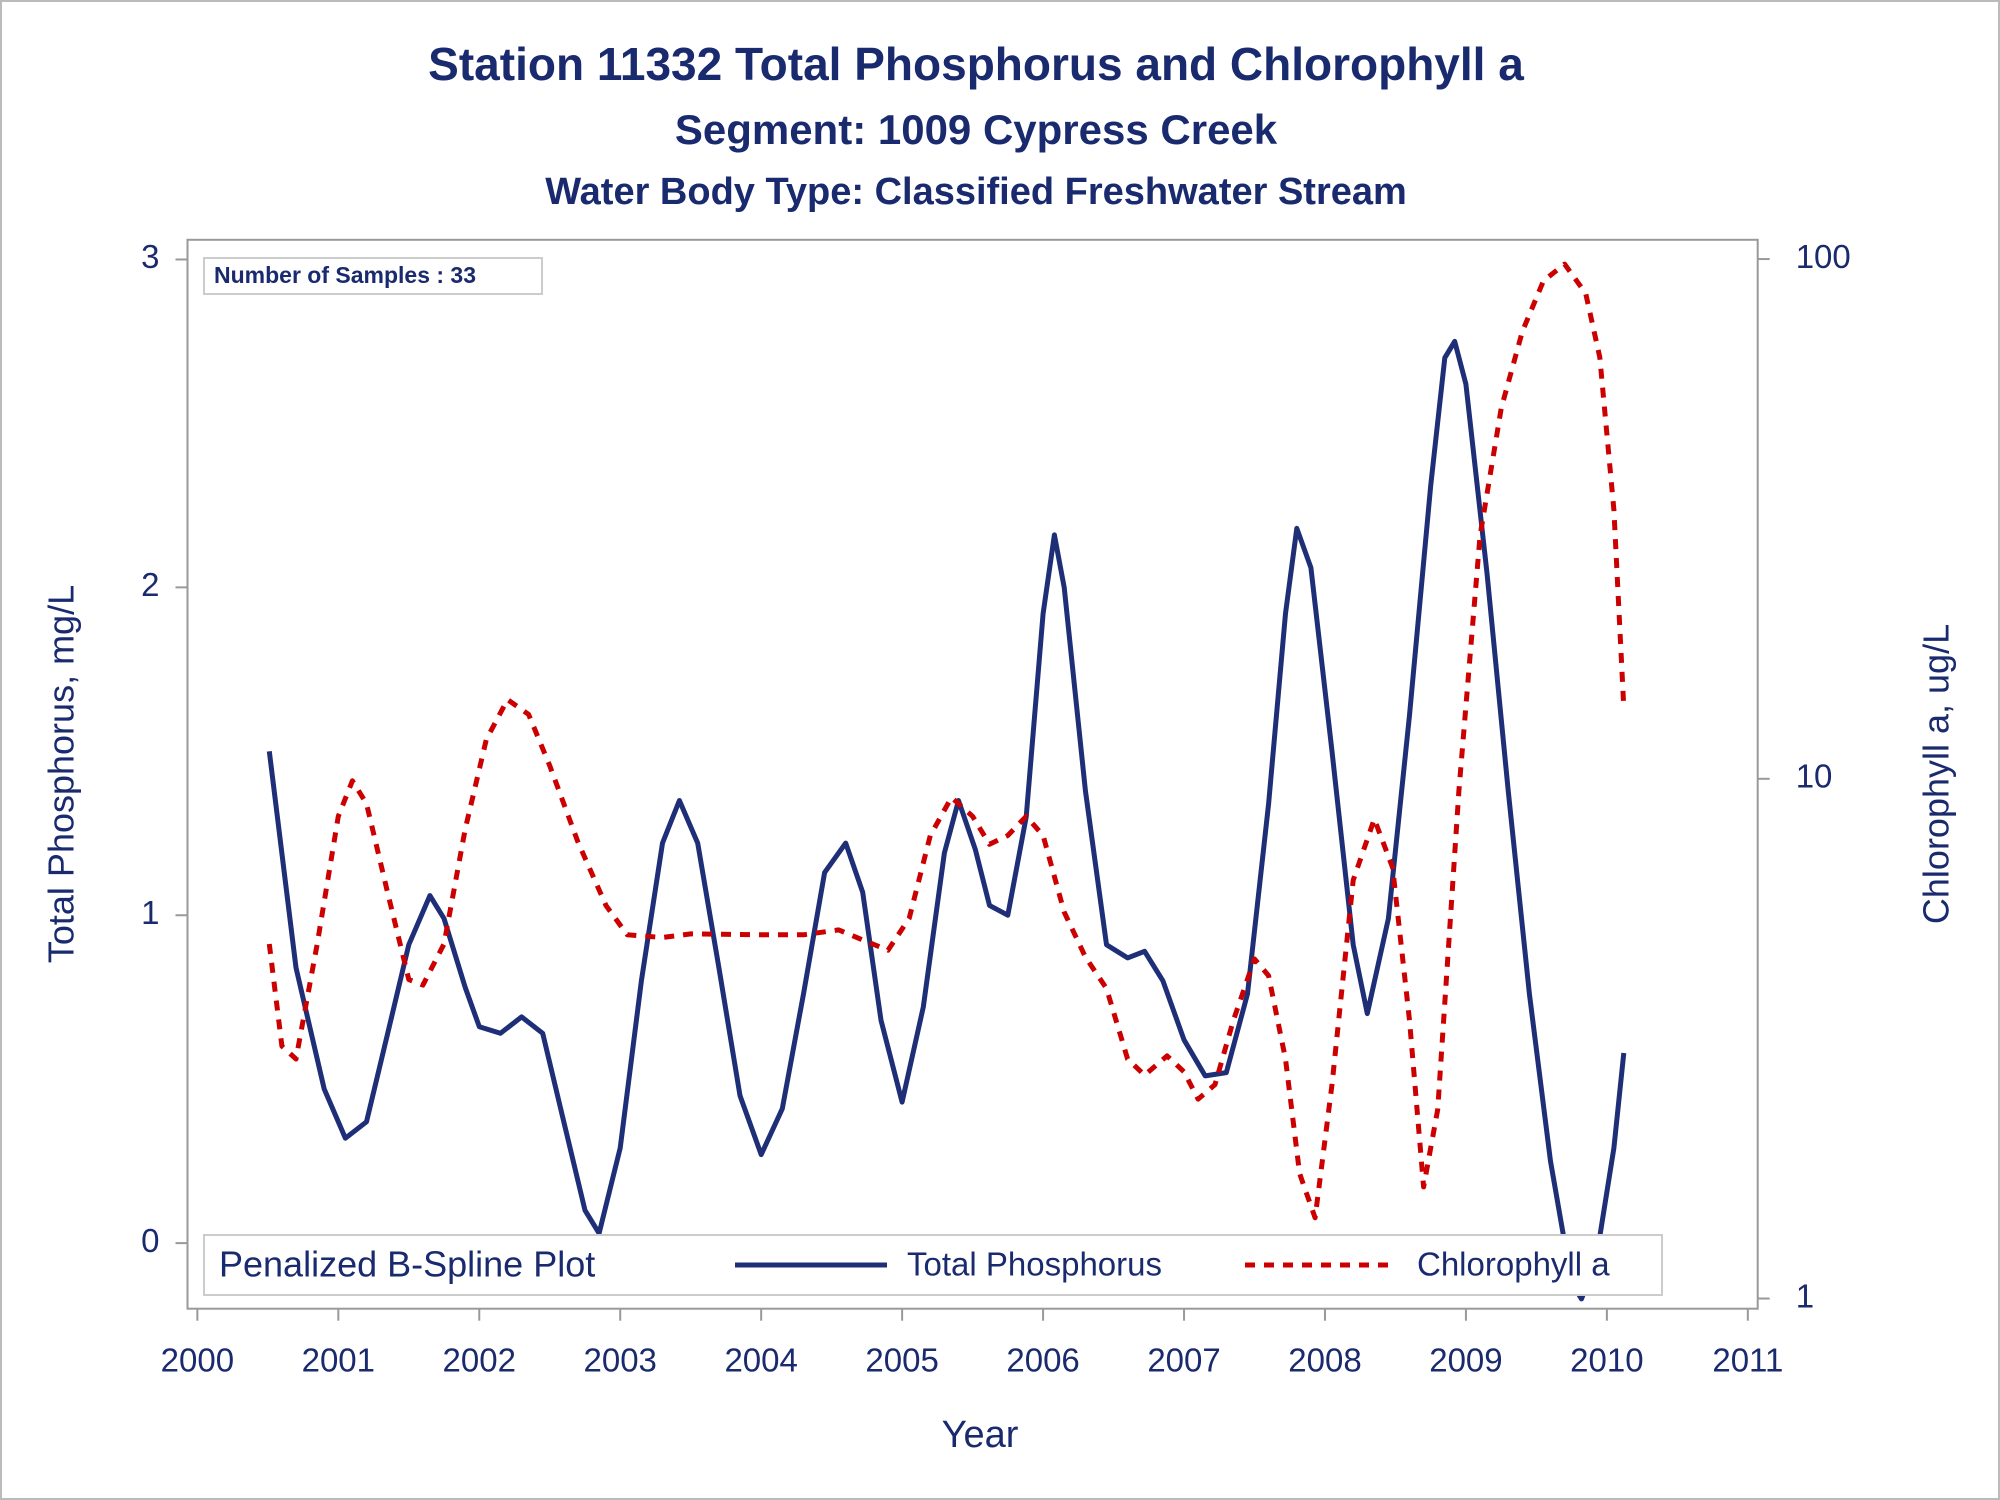 This screenshot has height=1500, width=2000. I want to click on legend-label: Chlorophyll a, so click(1513, 1264).